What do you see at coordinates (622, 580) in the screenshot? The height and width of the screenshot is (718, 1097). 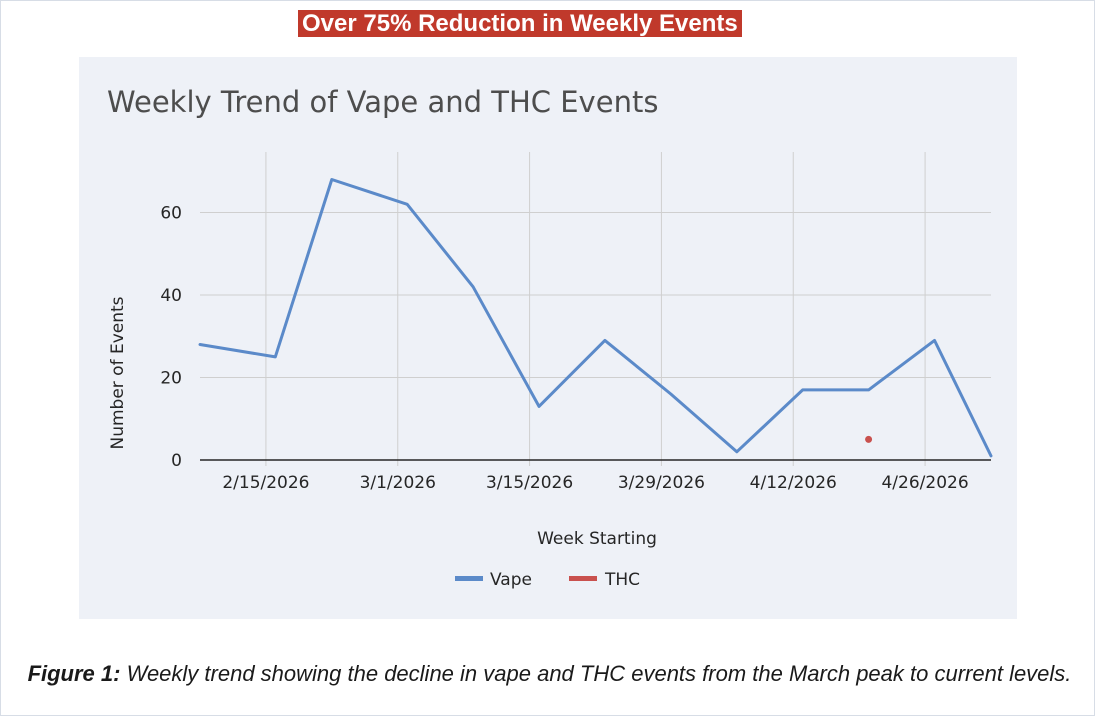 I see `legend-label-thc: THC` at bounding box center [622, 580].